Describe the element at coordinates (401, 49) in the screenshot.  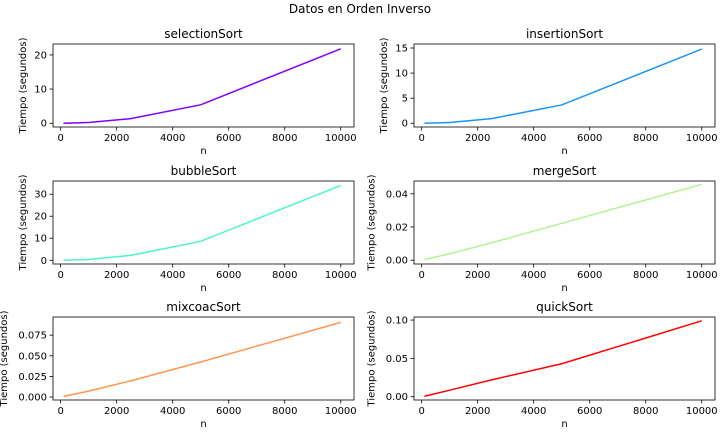
I see `y-tick-label: 15` at that location.